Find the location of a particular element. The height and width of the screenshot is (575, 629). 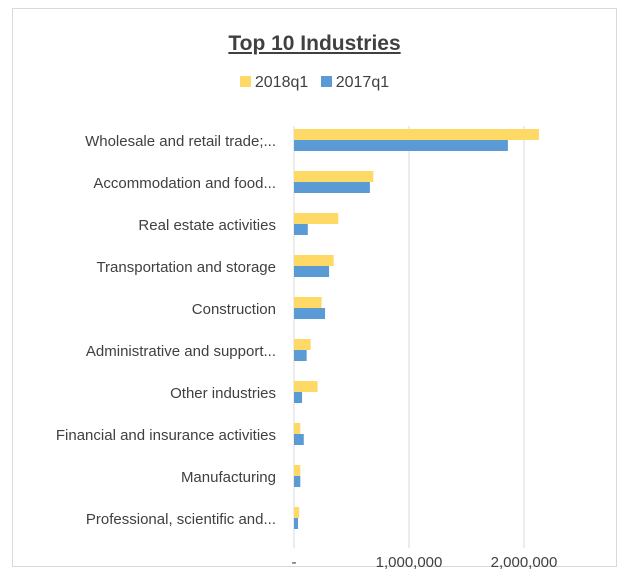

legend-swatch-2018q1 is located at coordinates (245, 81).